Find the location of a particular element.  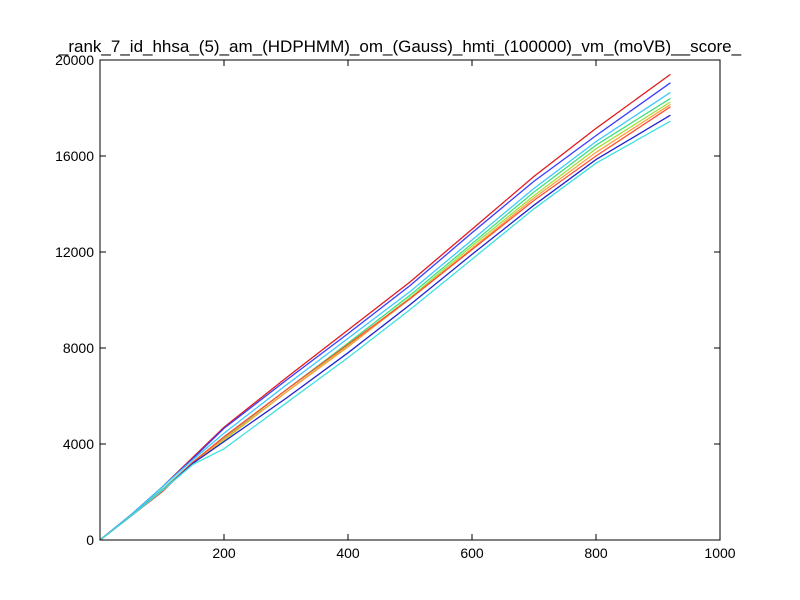

y-tick-label: 0 is located at coordinates (90, 540).